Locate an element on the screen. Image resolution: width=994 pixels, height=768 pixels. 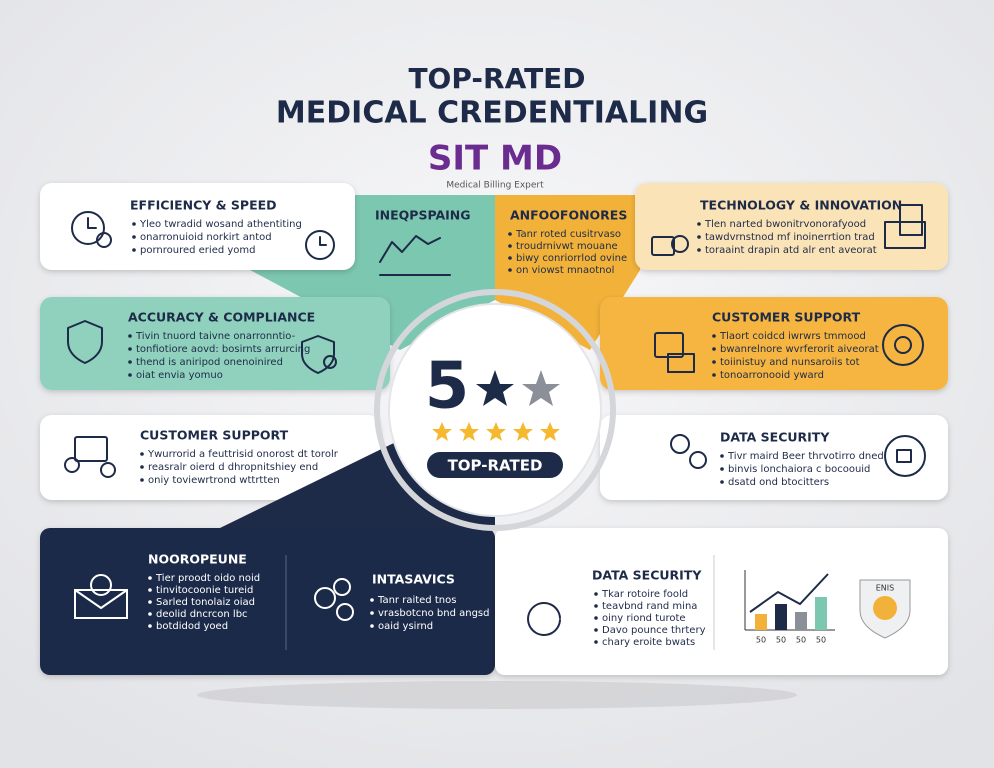
bullet: oiny riond turote is located at coordinates (644, 618).